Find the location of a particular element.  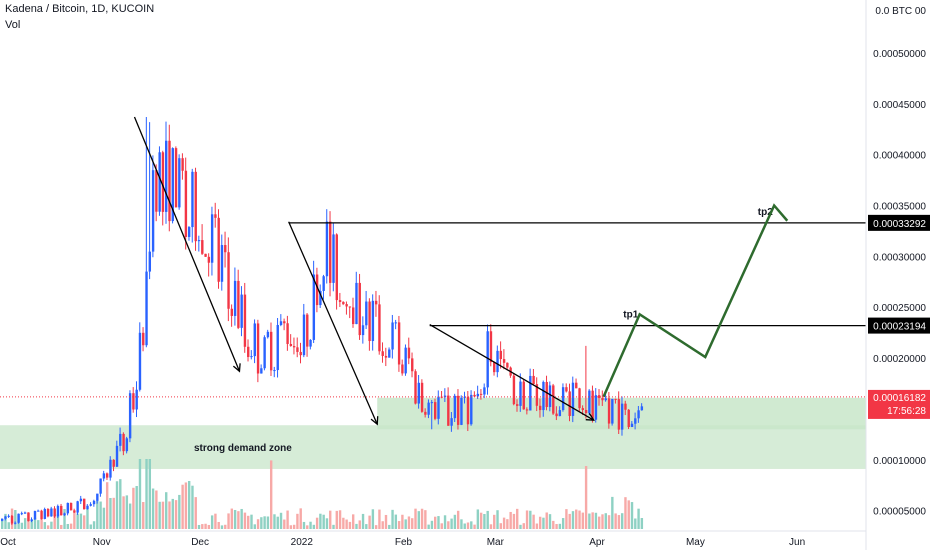

time-tick-label: Feb is located at coordinates (404, 542).